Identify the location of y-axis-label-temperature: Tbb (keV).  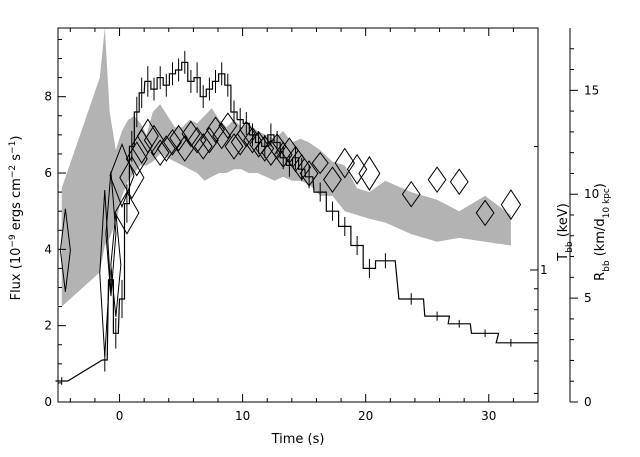
(565, 232).